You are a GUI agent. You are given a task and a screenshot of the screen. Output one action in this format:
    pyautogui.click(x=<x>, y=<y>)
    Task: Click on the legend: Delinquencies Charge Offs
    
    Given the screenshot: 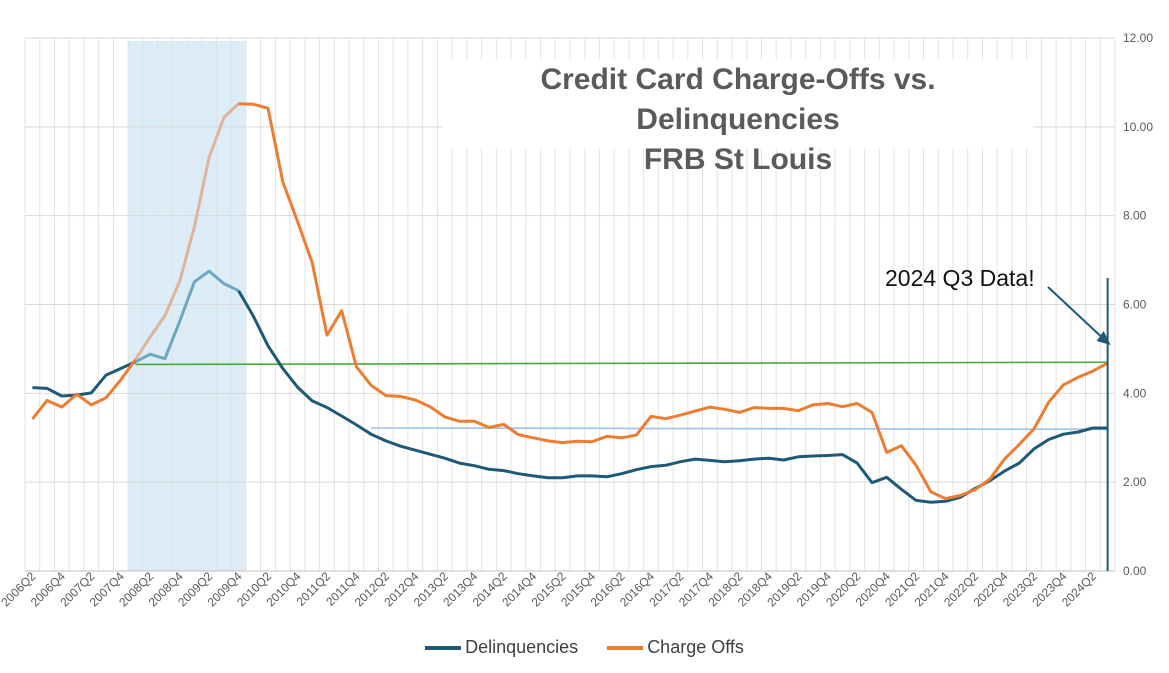 What is the action you would take?
    pyautogui.click(x=584, y=647)
    